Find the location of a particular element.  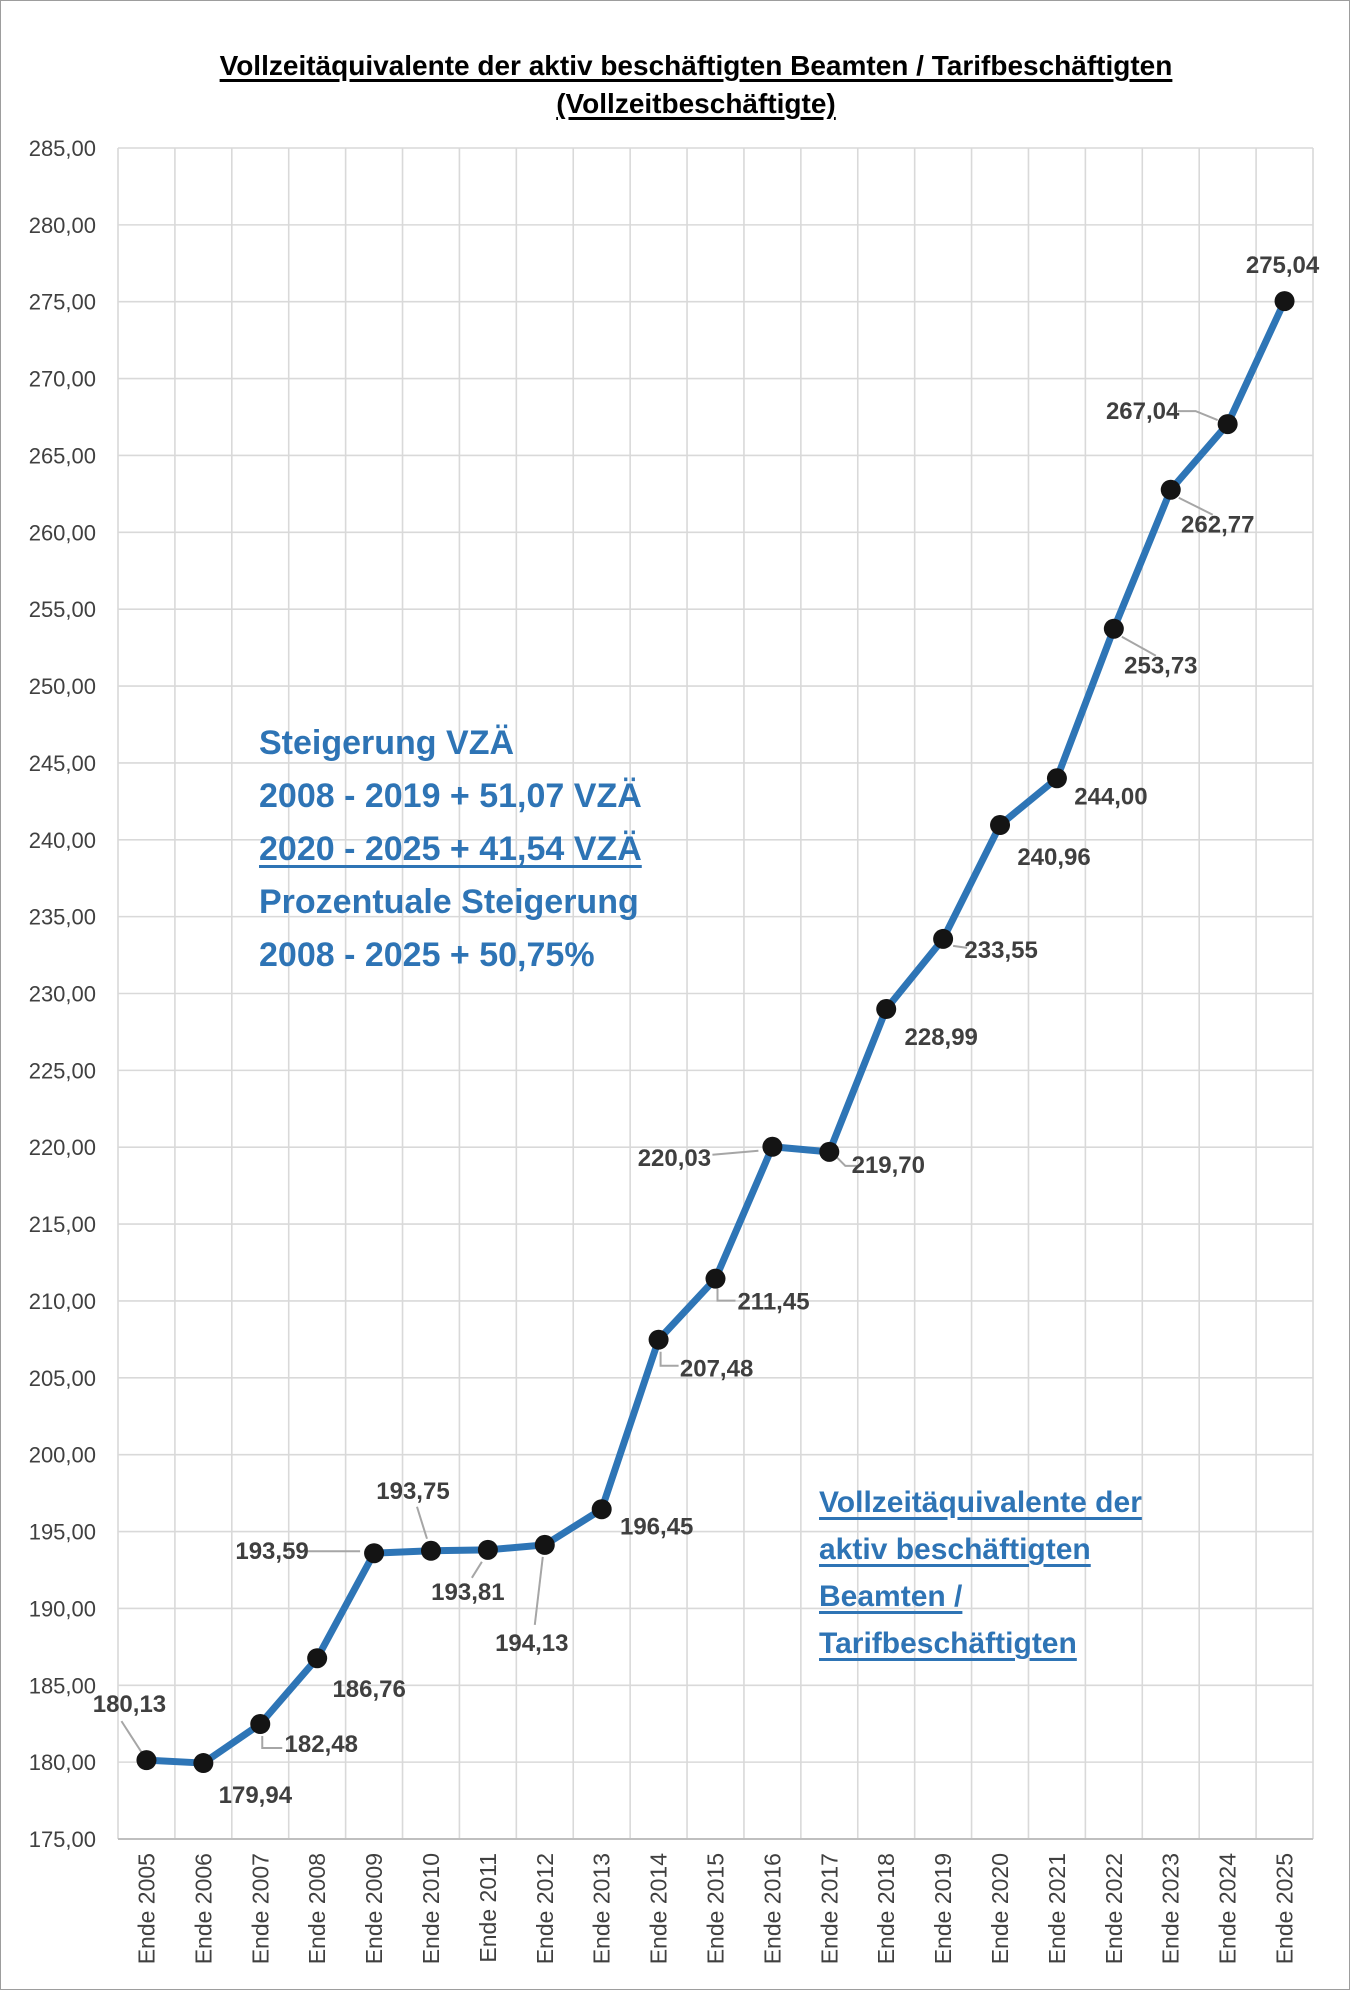

y-tick-label: 195,00 is located at coordinates (62, 1532).